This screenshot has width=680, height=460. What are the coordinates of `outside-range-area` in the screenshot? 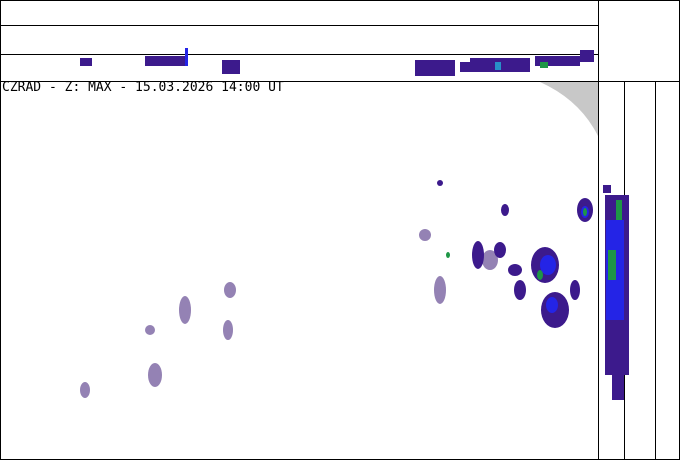 It's located at (569, 109).